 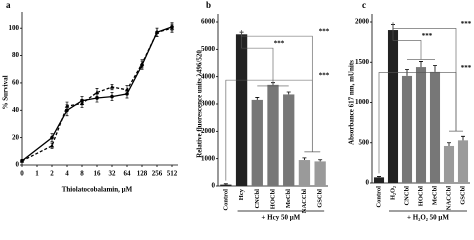 What do you see at coordinates (37, 174) in the screenshot?
I see `x-tick-label: 1` at bounding box center [37, 174].